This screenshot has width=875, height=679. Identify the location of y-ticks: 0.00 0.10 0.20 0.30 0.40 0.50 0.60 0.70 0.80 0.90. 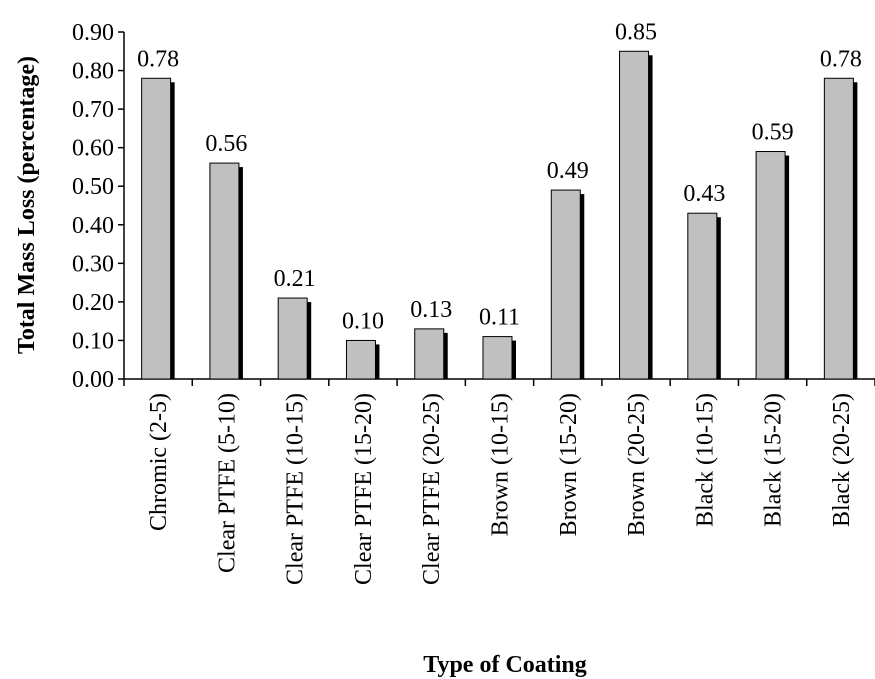
(98, 206).